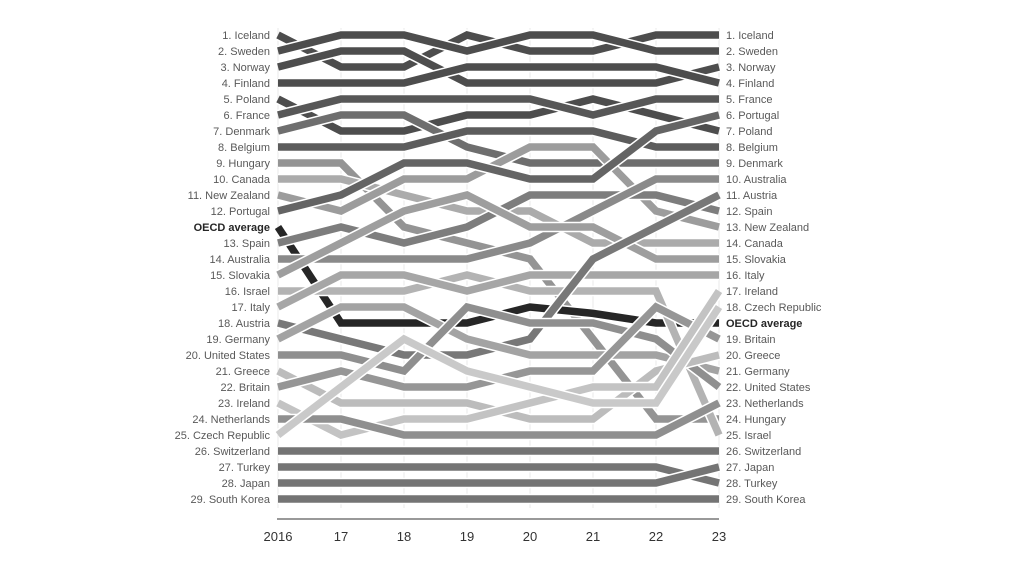 The width and height of the screenshot is (1024, 577). What do you see at coordinates (245, 468) in the screenshot?
I see `svg-text: 27. Turkey` at bounding box center [245, 468].